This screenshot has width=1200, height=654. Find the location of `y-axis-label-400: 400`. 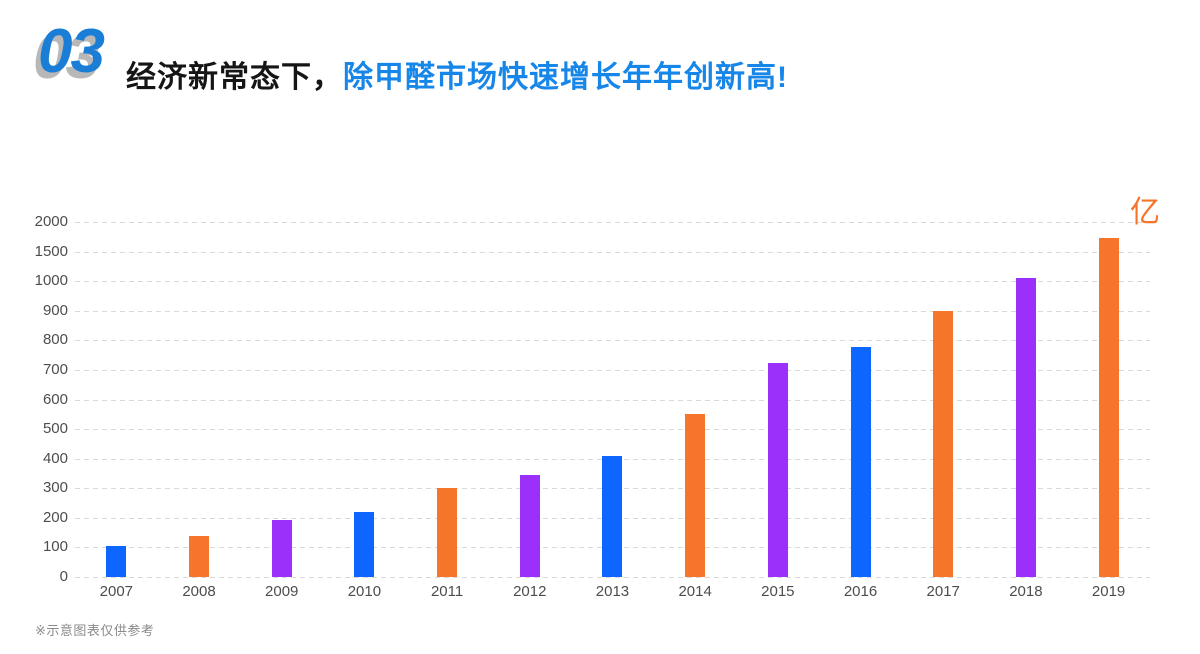

y-axis-label-400: 400 is located at coordinates (55, 458).